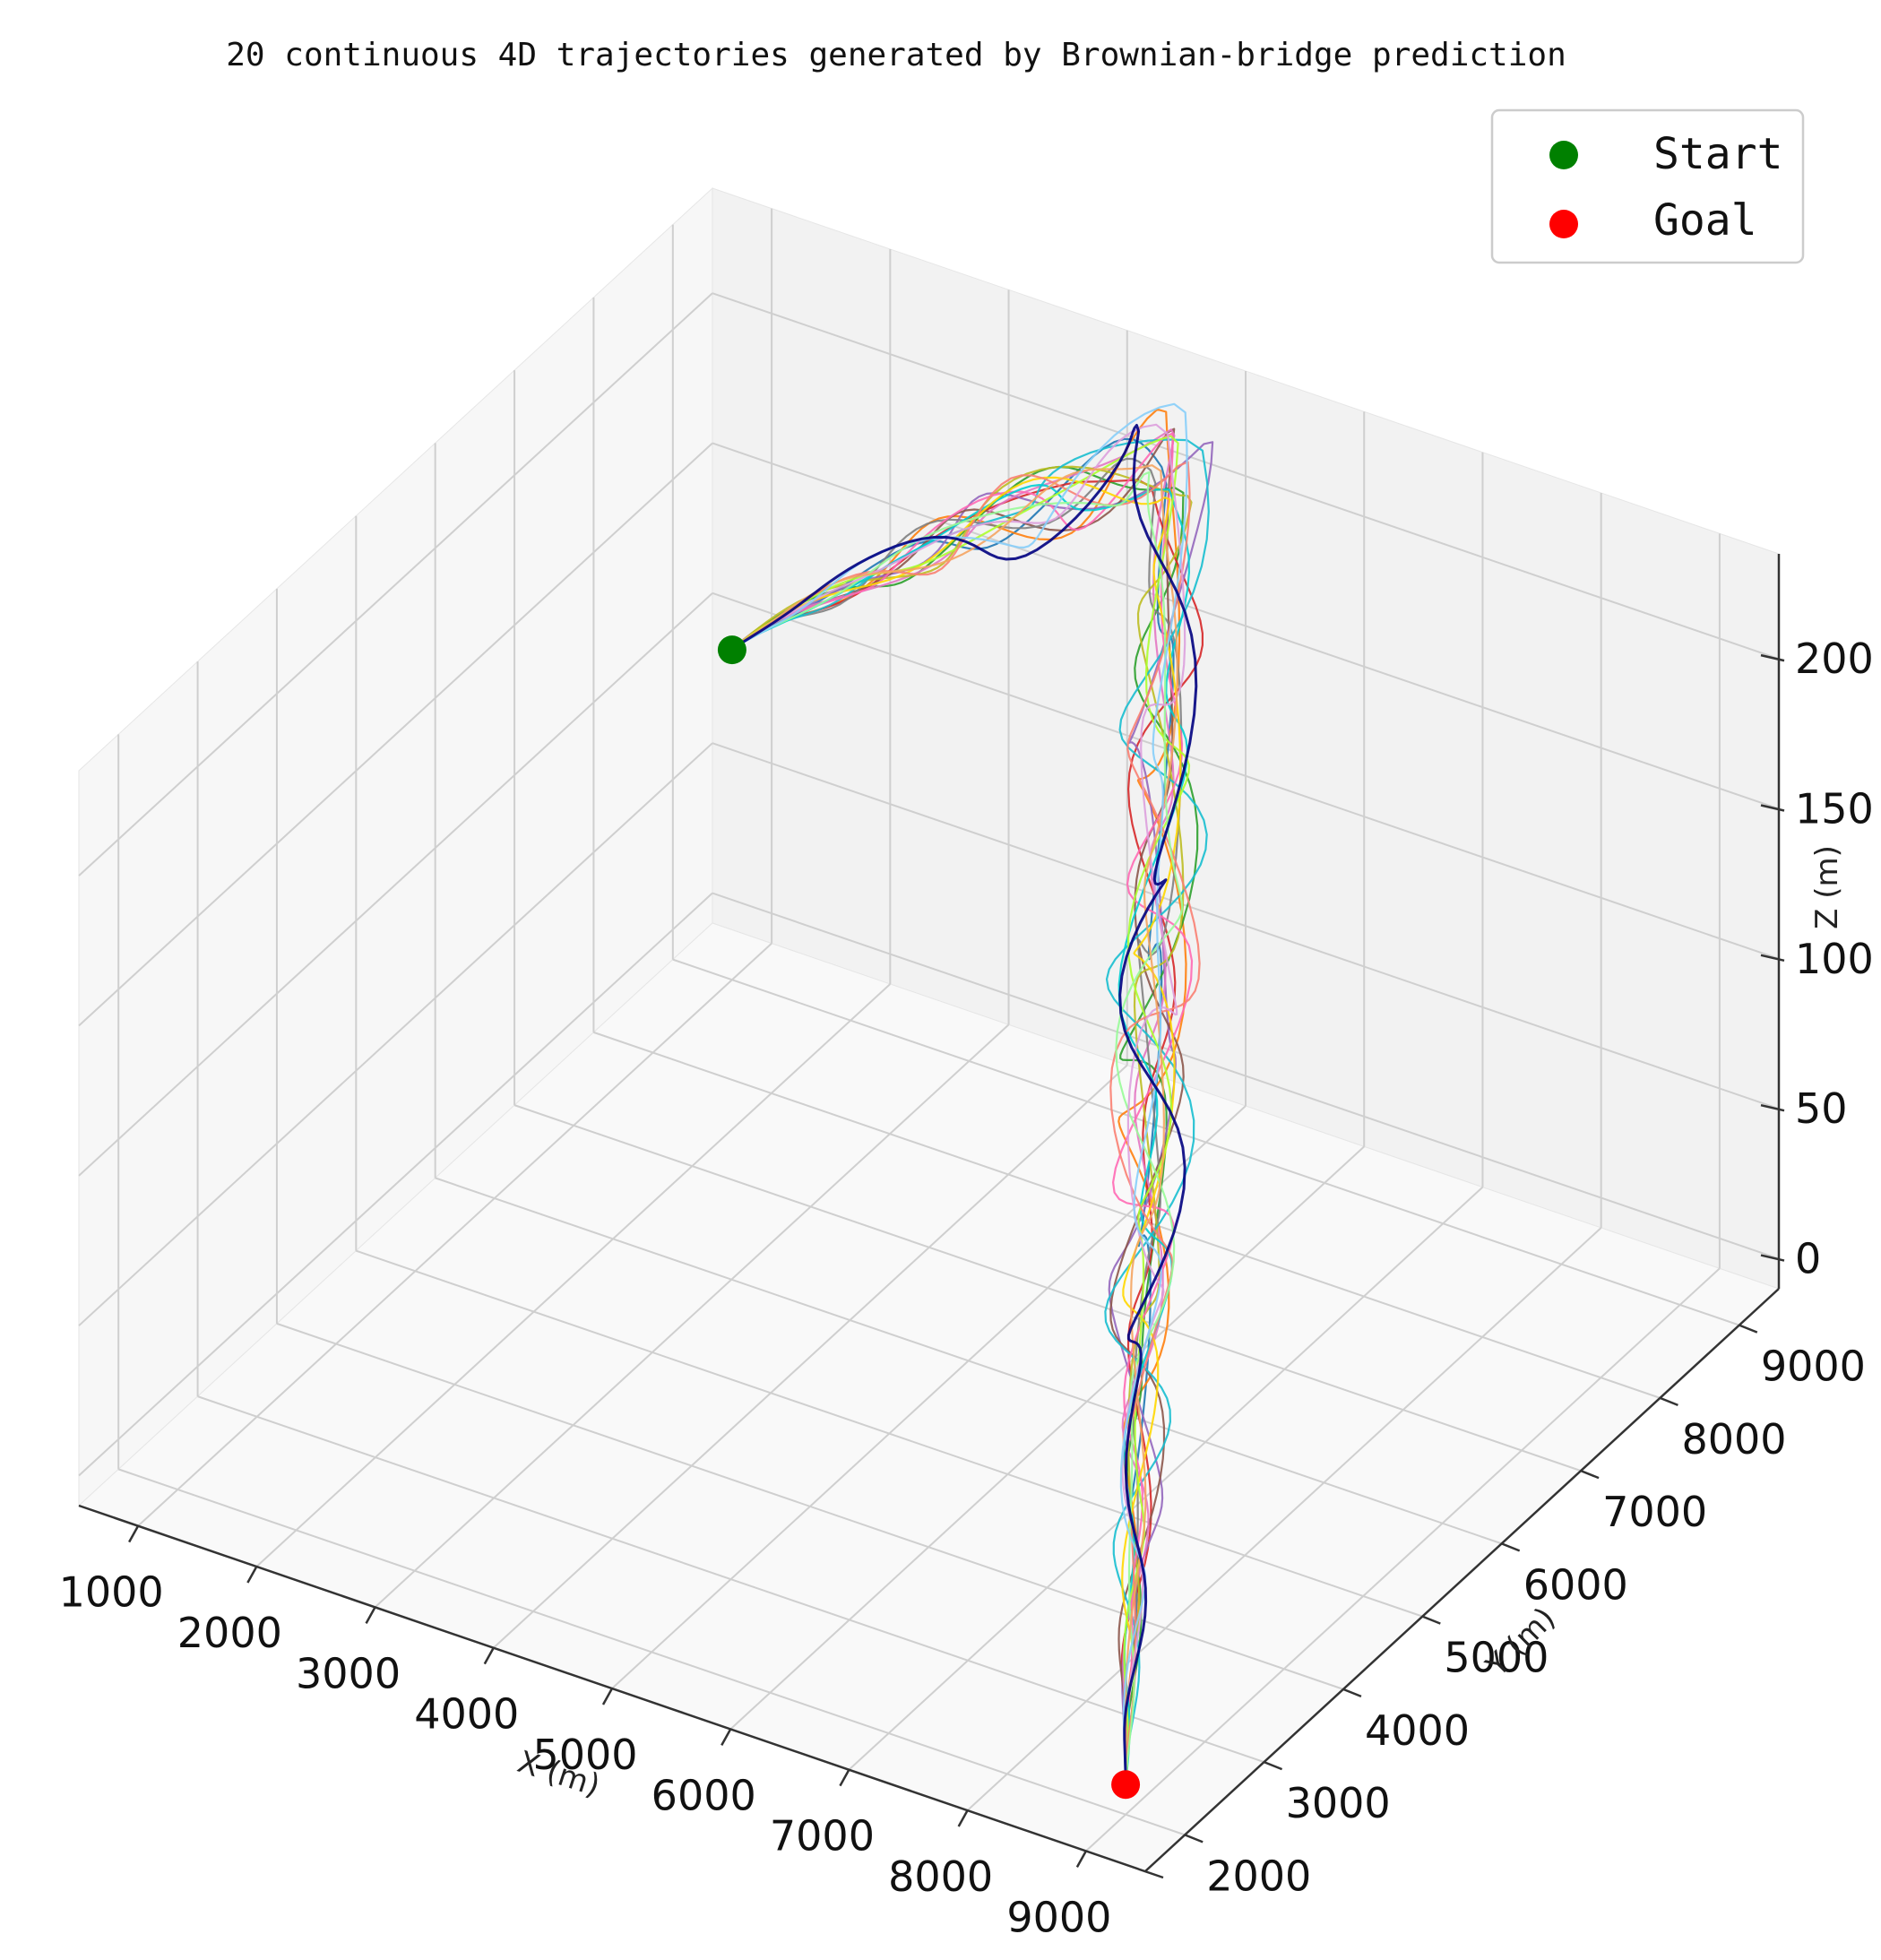 The image size is (1881, 1960). I want to click on x-tick-label: 6000, so click(703, 1795).